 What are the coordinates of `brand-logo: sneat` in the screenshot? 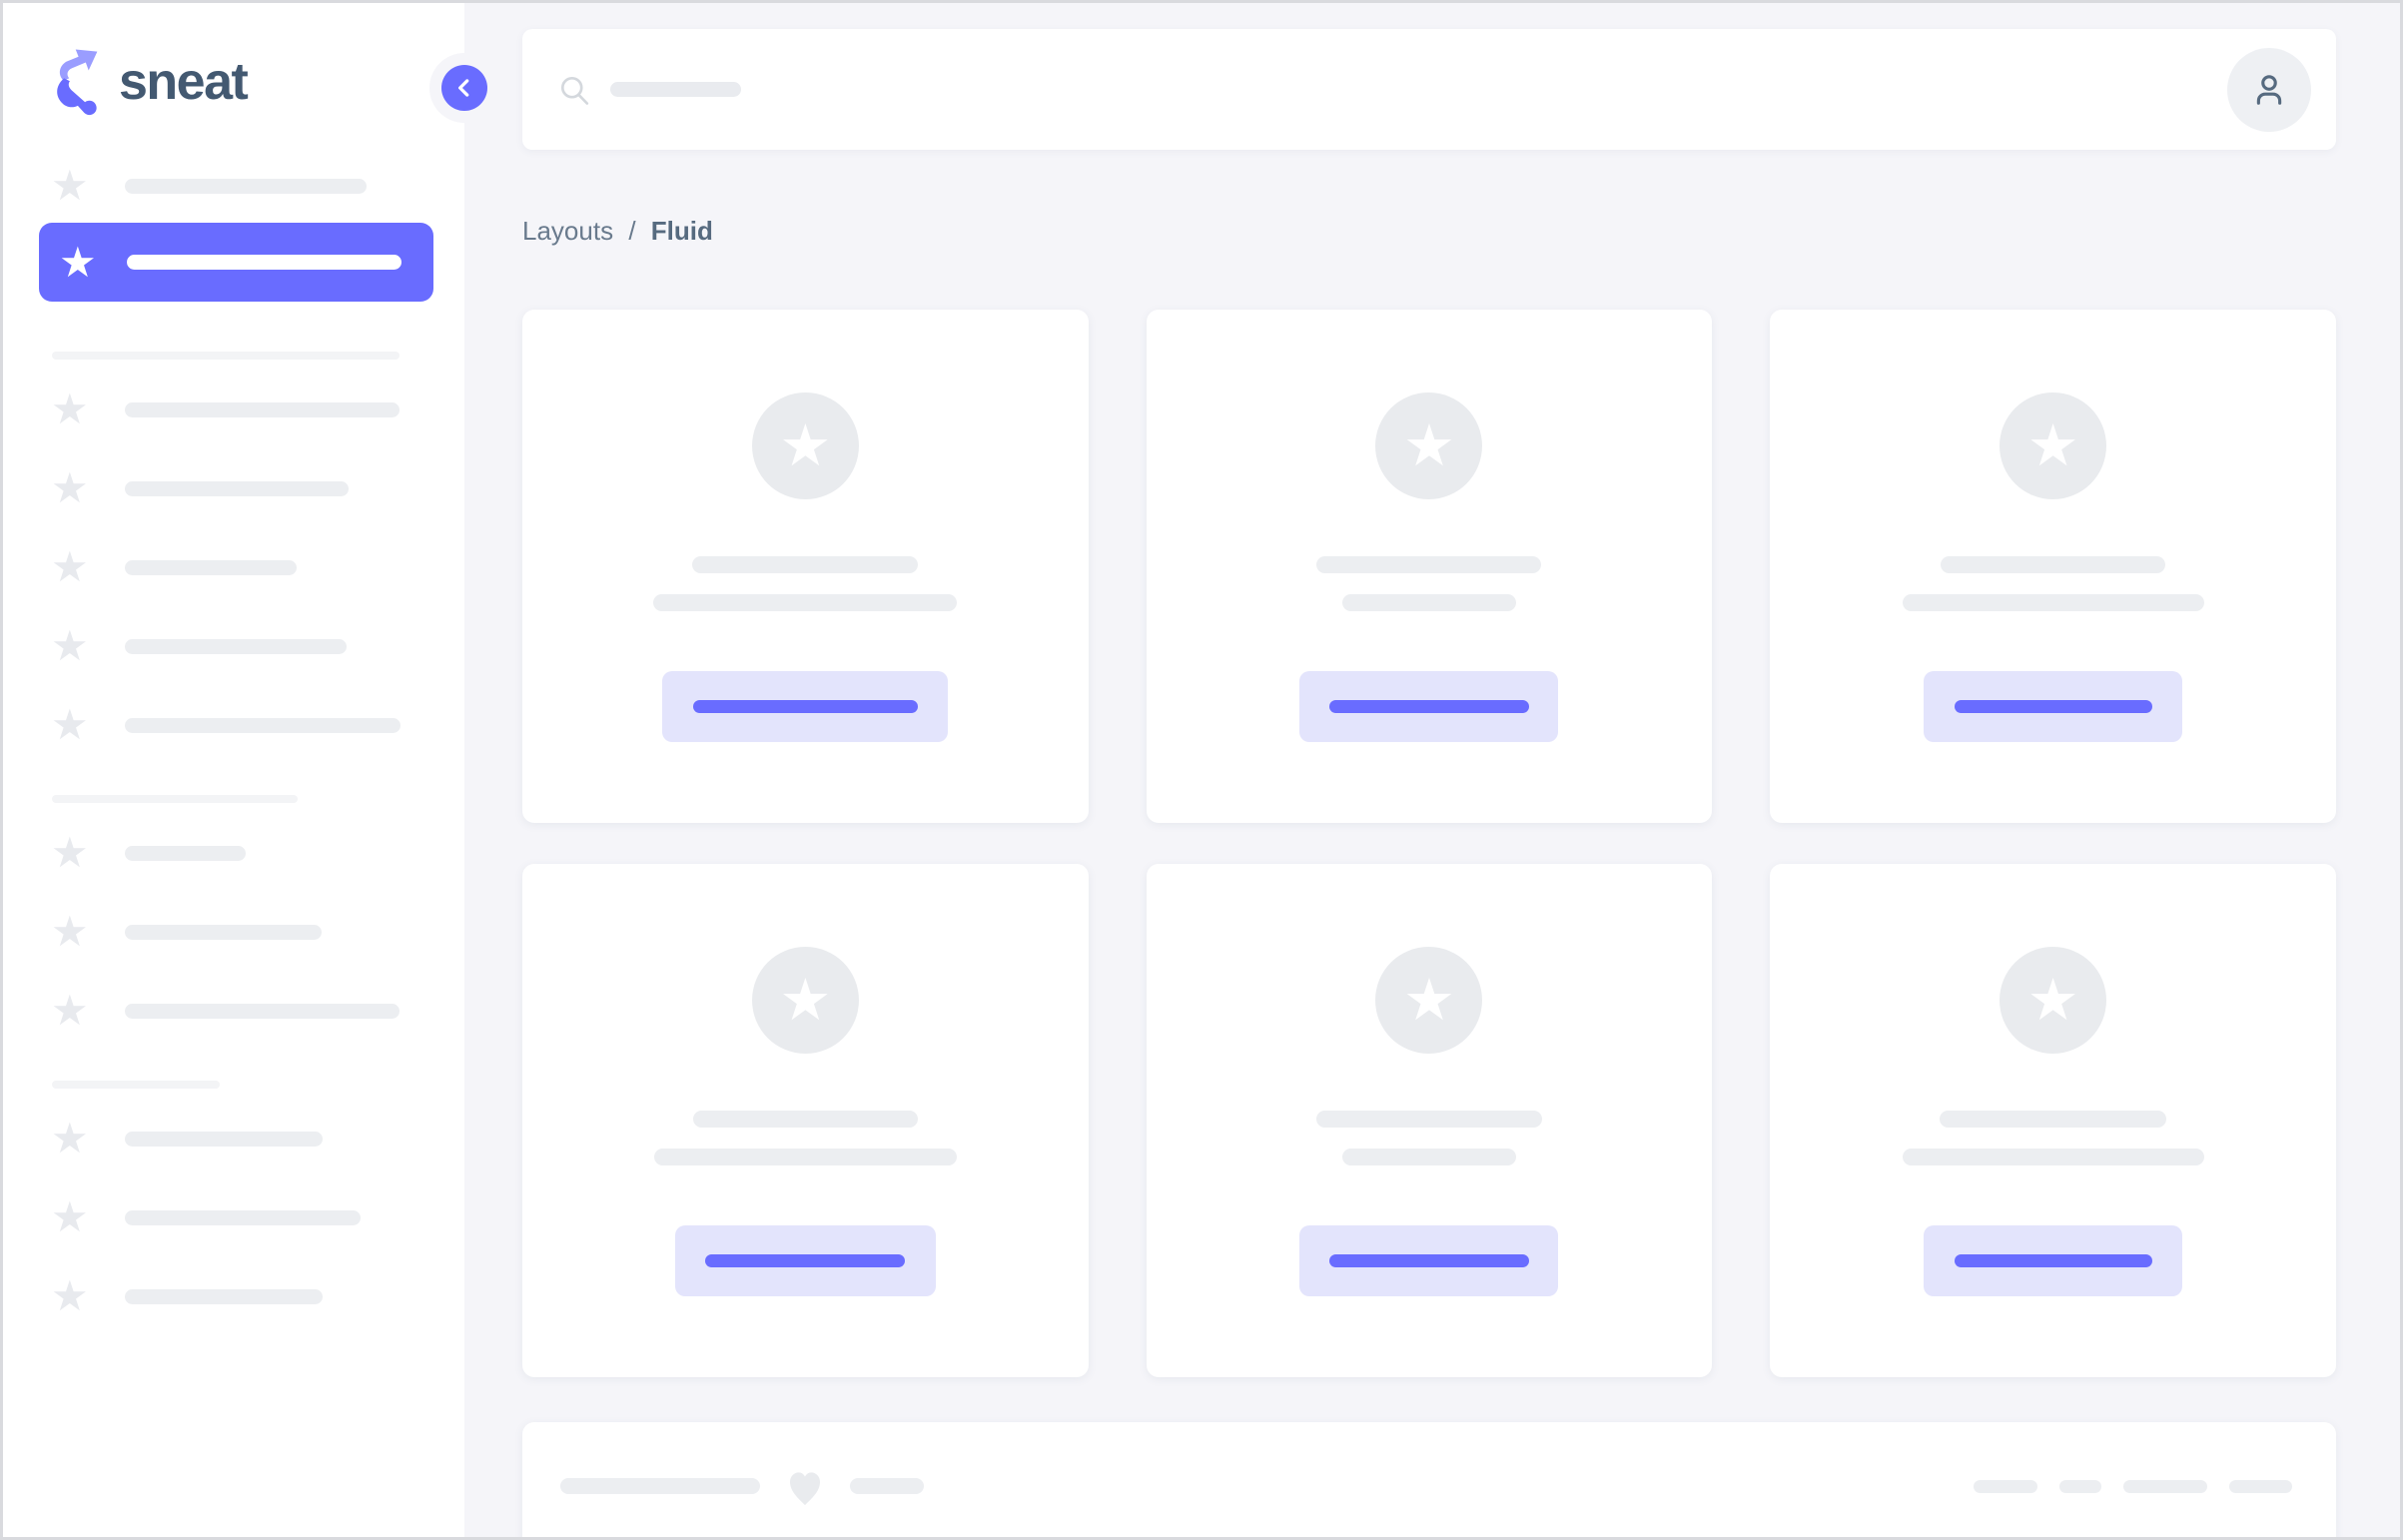 It's located at (233, 60).